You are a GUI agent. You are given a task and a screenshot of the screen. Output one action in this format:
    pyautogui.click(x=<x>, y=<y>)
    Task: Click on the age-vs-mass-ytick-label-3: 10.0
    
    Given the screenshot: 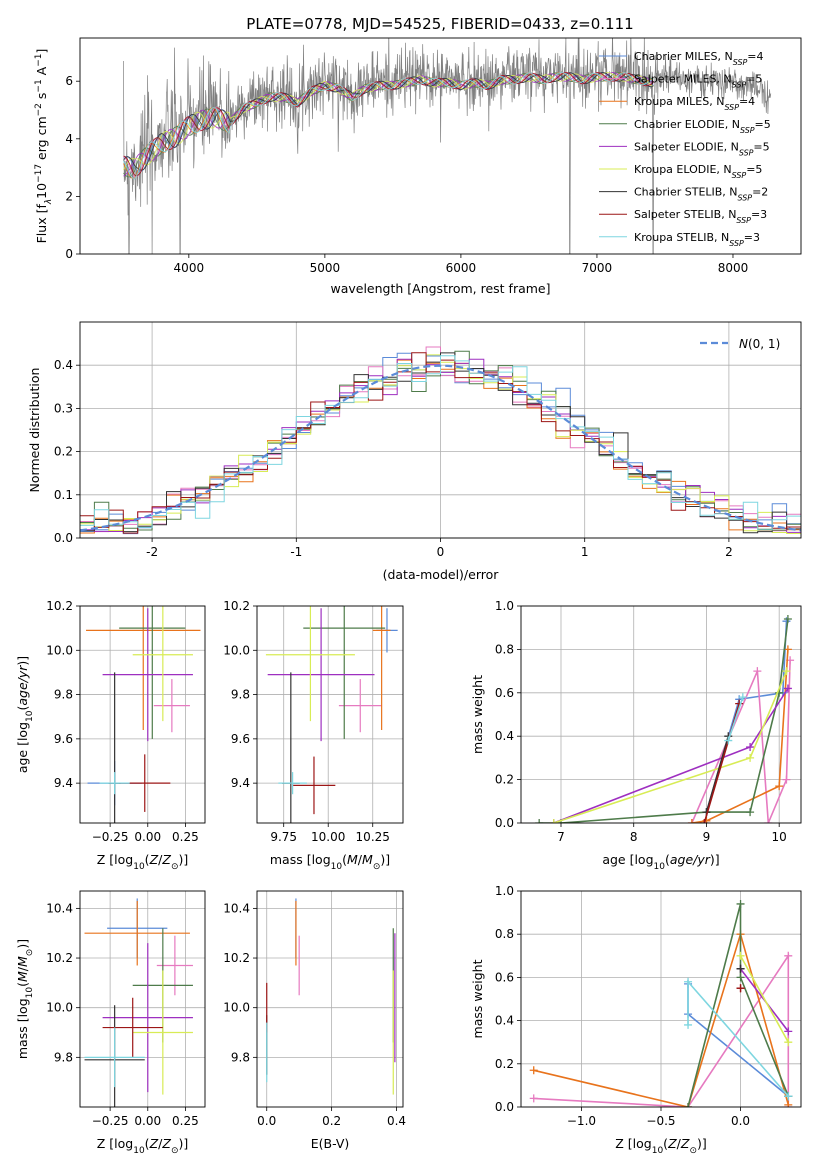 What is the action you would take?
    pyautogui.click(x=236, y=650)
    